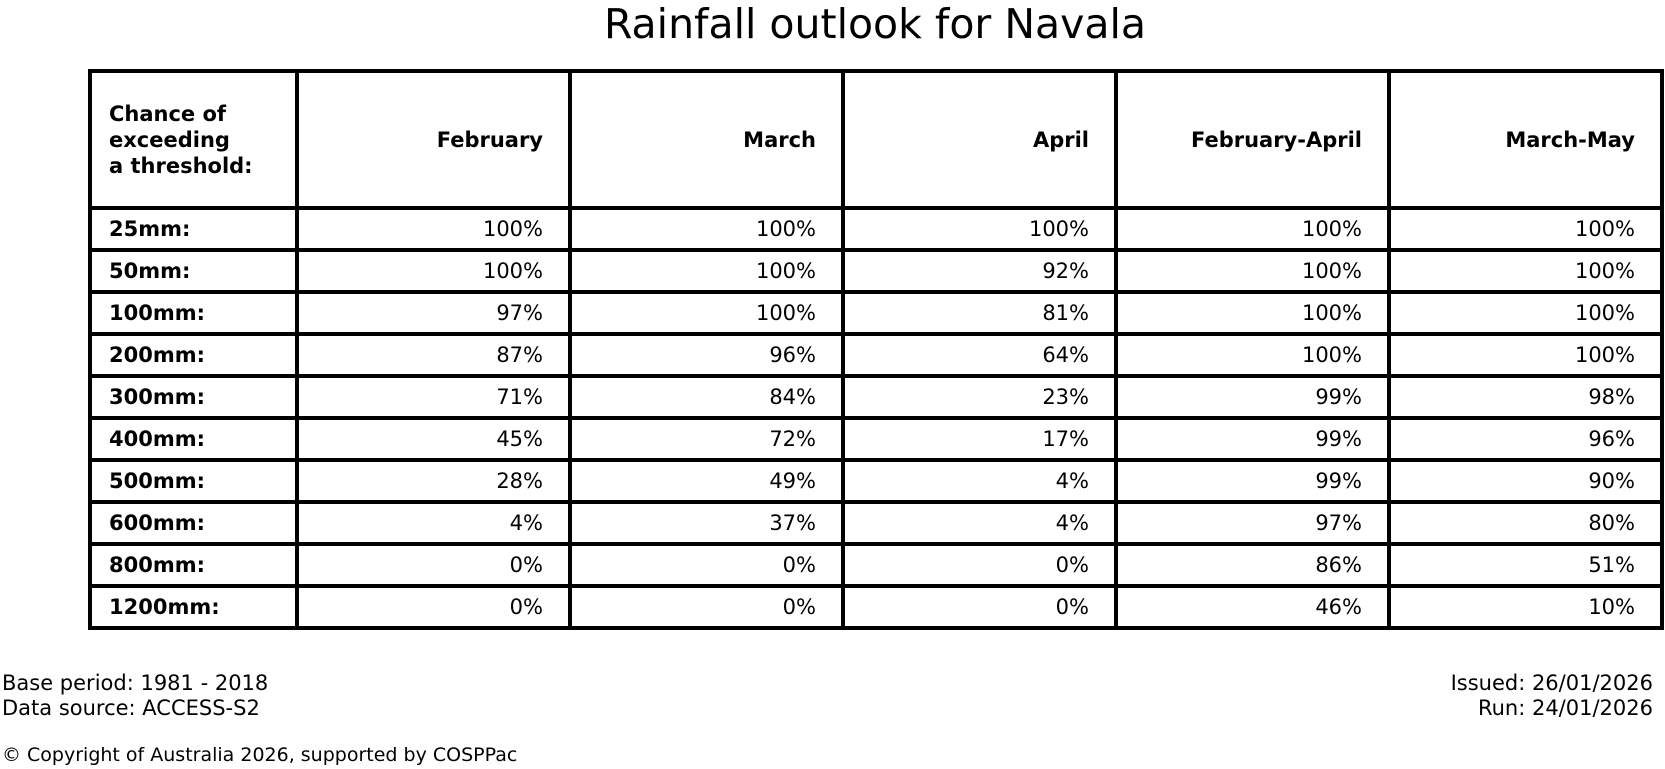 This screenshot has width=1665, height=769. I want to click on row-label-600mm: 600mm:, so click(193, 523).